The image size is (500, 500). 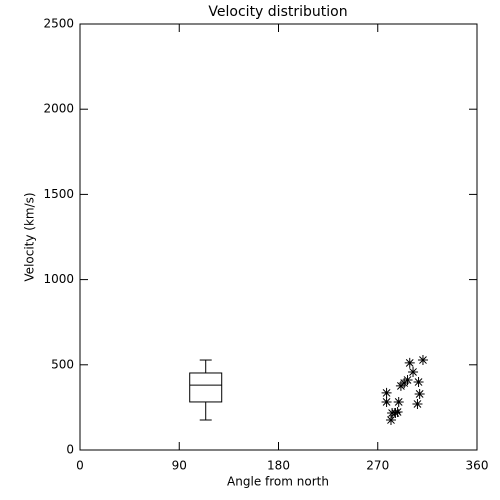 I want to click on y-tick-label: 1500, so click(x=58, y=194).